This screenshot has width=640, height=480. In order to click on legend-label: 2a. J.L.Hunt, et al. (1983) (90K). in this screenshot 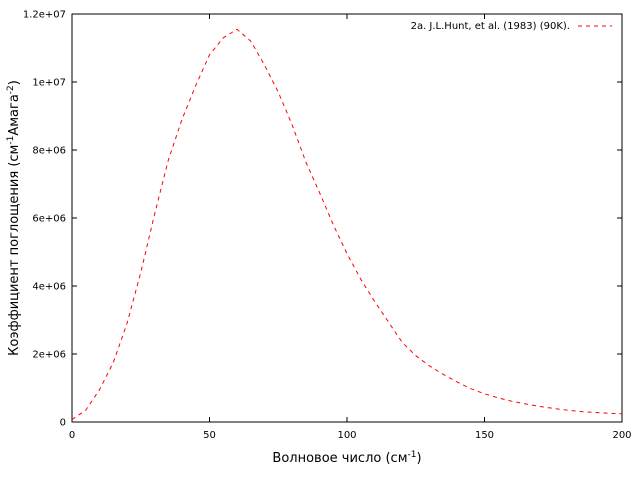, I will do `click(490, 26)`.